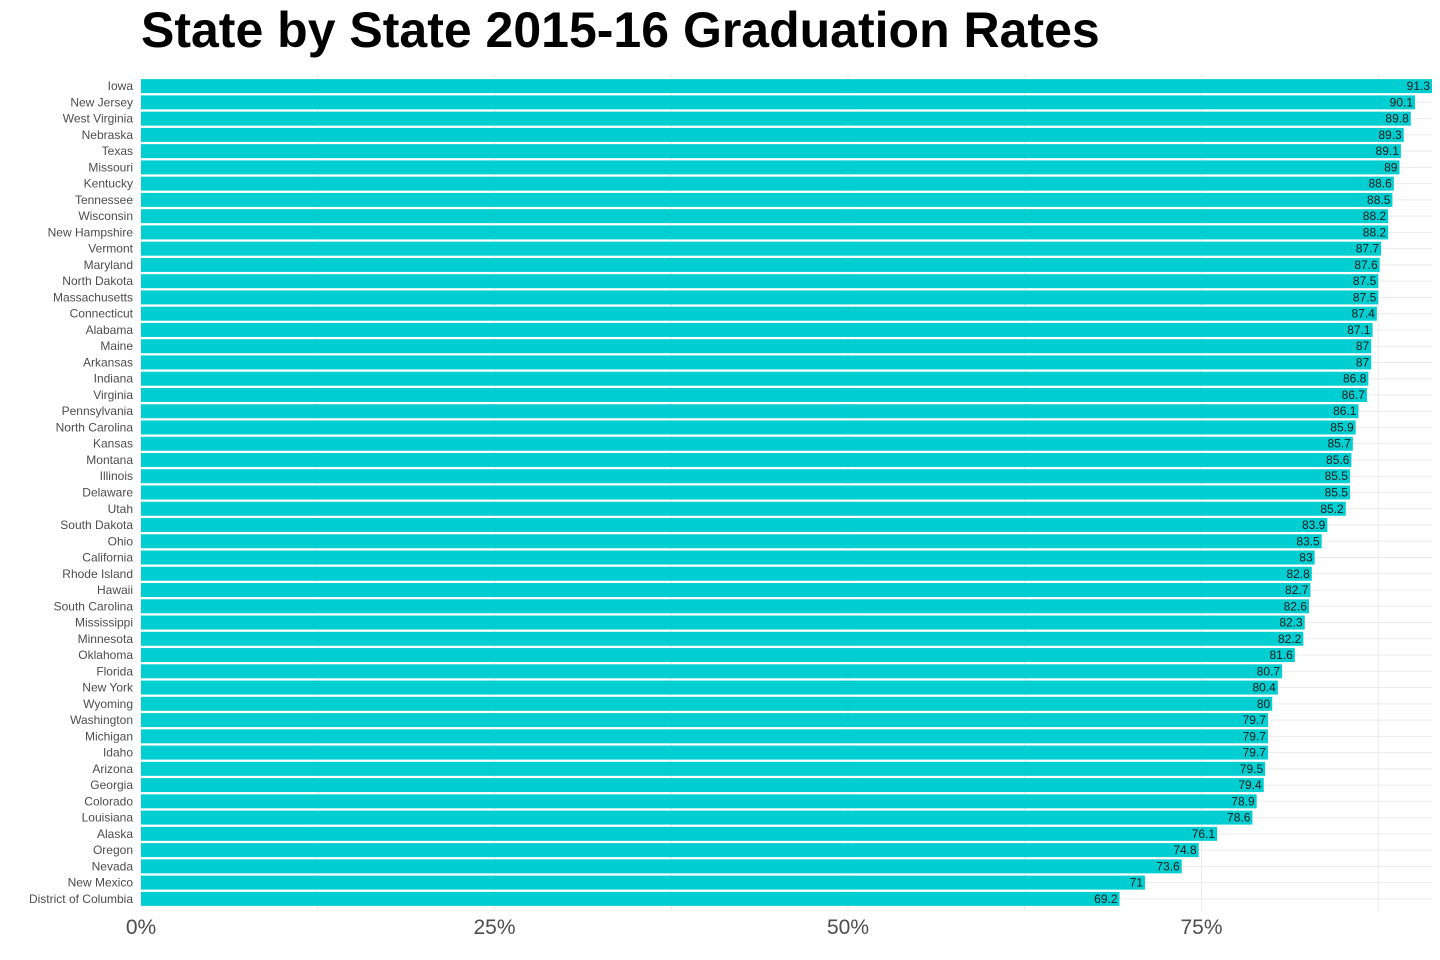 The width and height of the screenshot is (1440, 960). Describe the element at coordinates (1339, 444) in the screenshot. I see `value-label: 85.7` at that location.